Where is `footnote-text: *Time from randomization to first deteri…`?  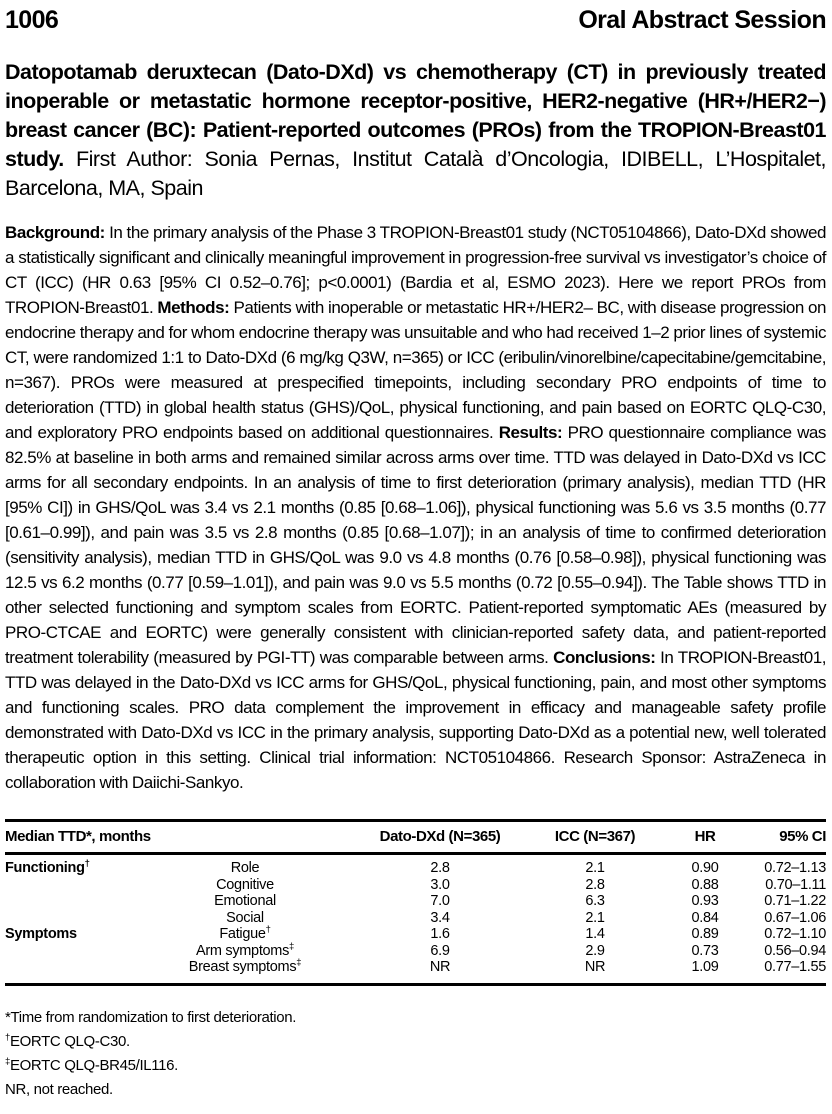
footnote-text: *Time from randomization to first deteri… is located at coordinates (151, 1017).